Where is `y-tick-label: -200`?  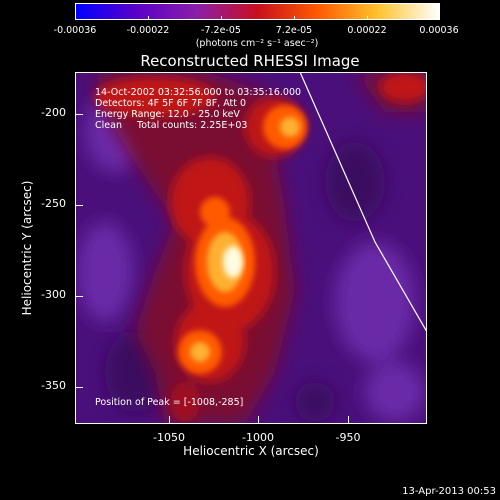 y-tick-label: -200 is located at coordinates (53, 112).